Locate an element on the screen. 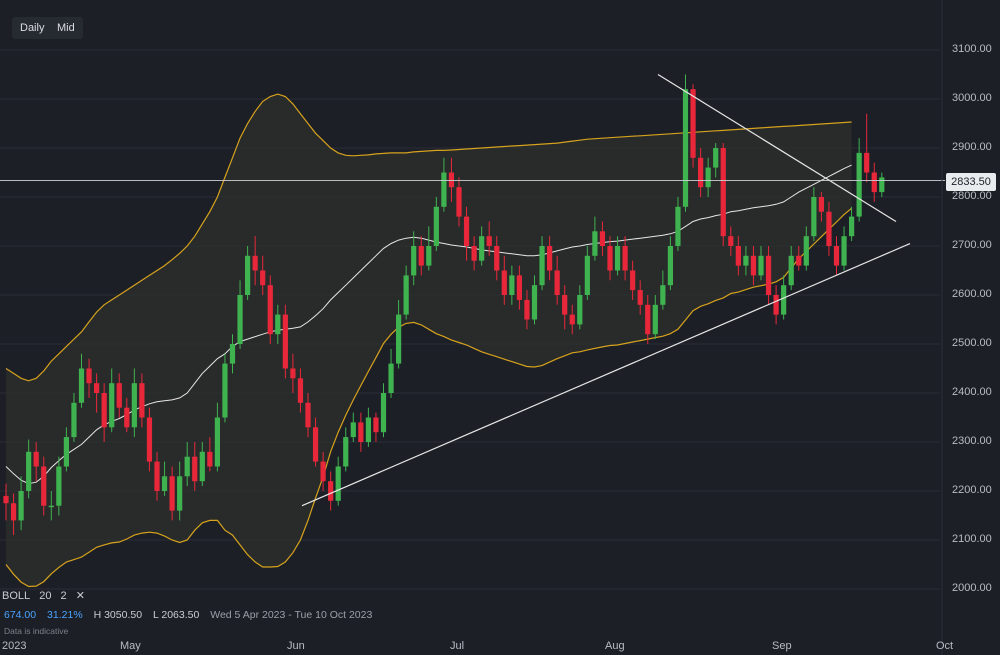  tab-daily: Daily is located at coordinates (32, 28).